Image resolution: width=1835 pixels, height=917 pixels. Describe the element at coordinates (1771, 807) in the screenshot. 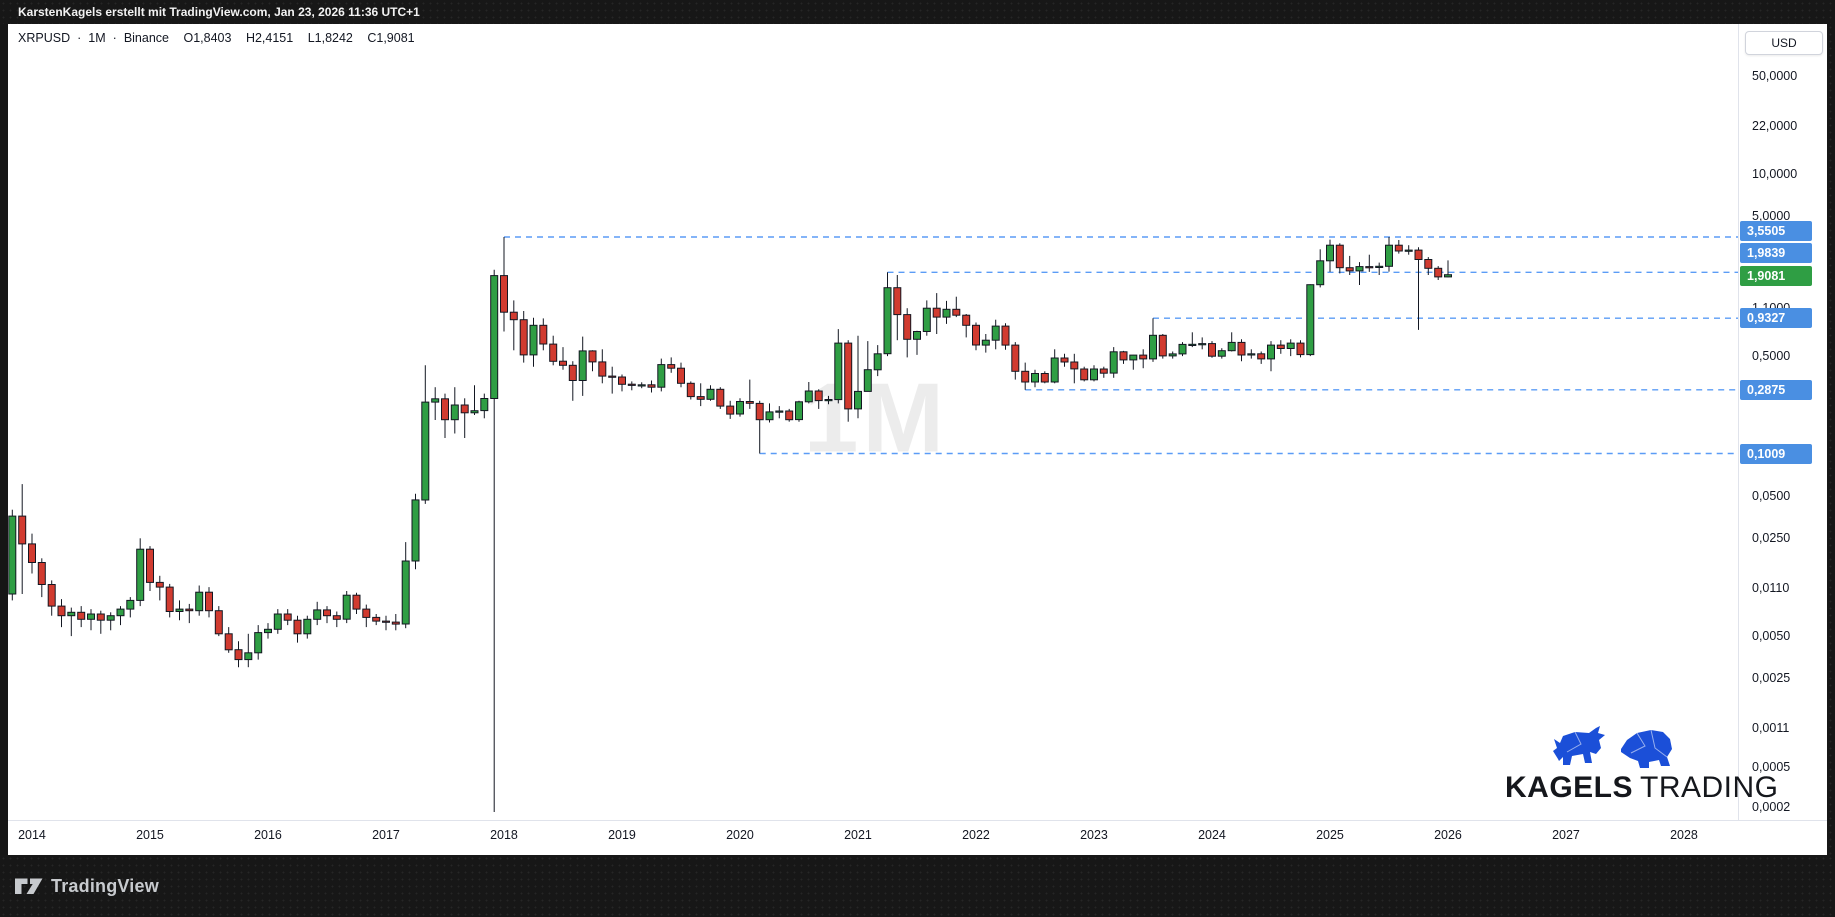

I see `price-tick-label: 0,0002` at that location.